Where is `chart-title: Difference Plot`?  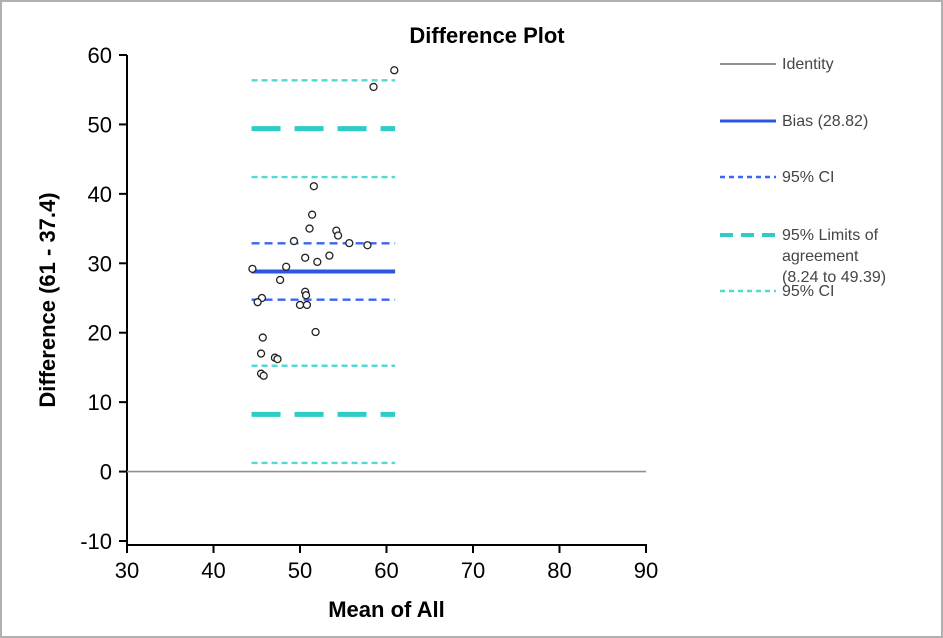 chart-title: Difference Plot is located at coordinates (487, 35).